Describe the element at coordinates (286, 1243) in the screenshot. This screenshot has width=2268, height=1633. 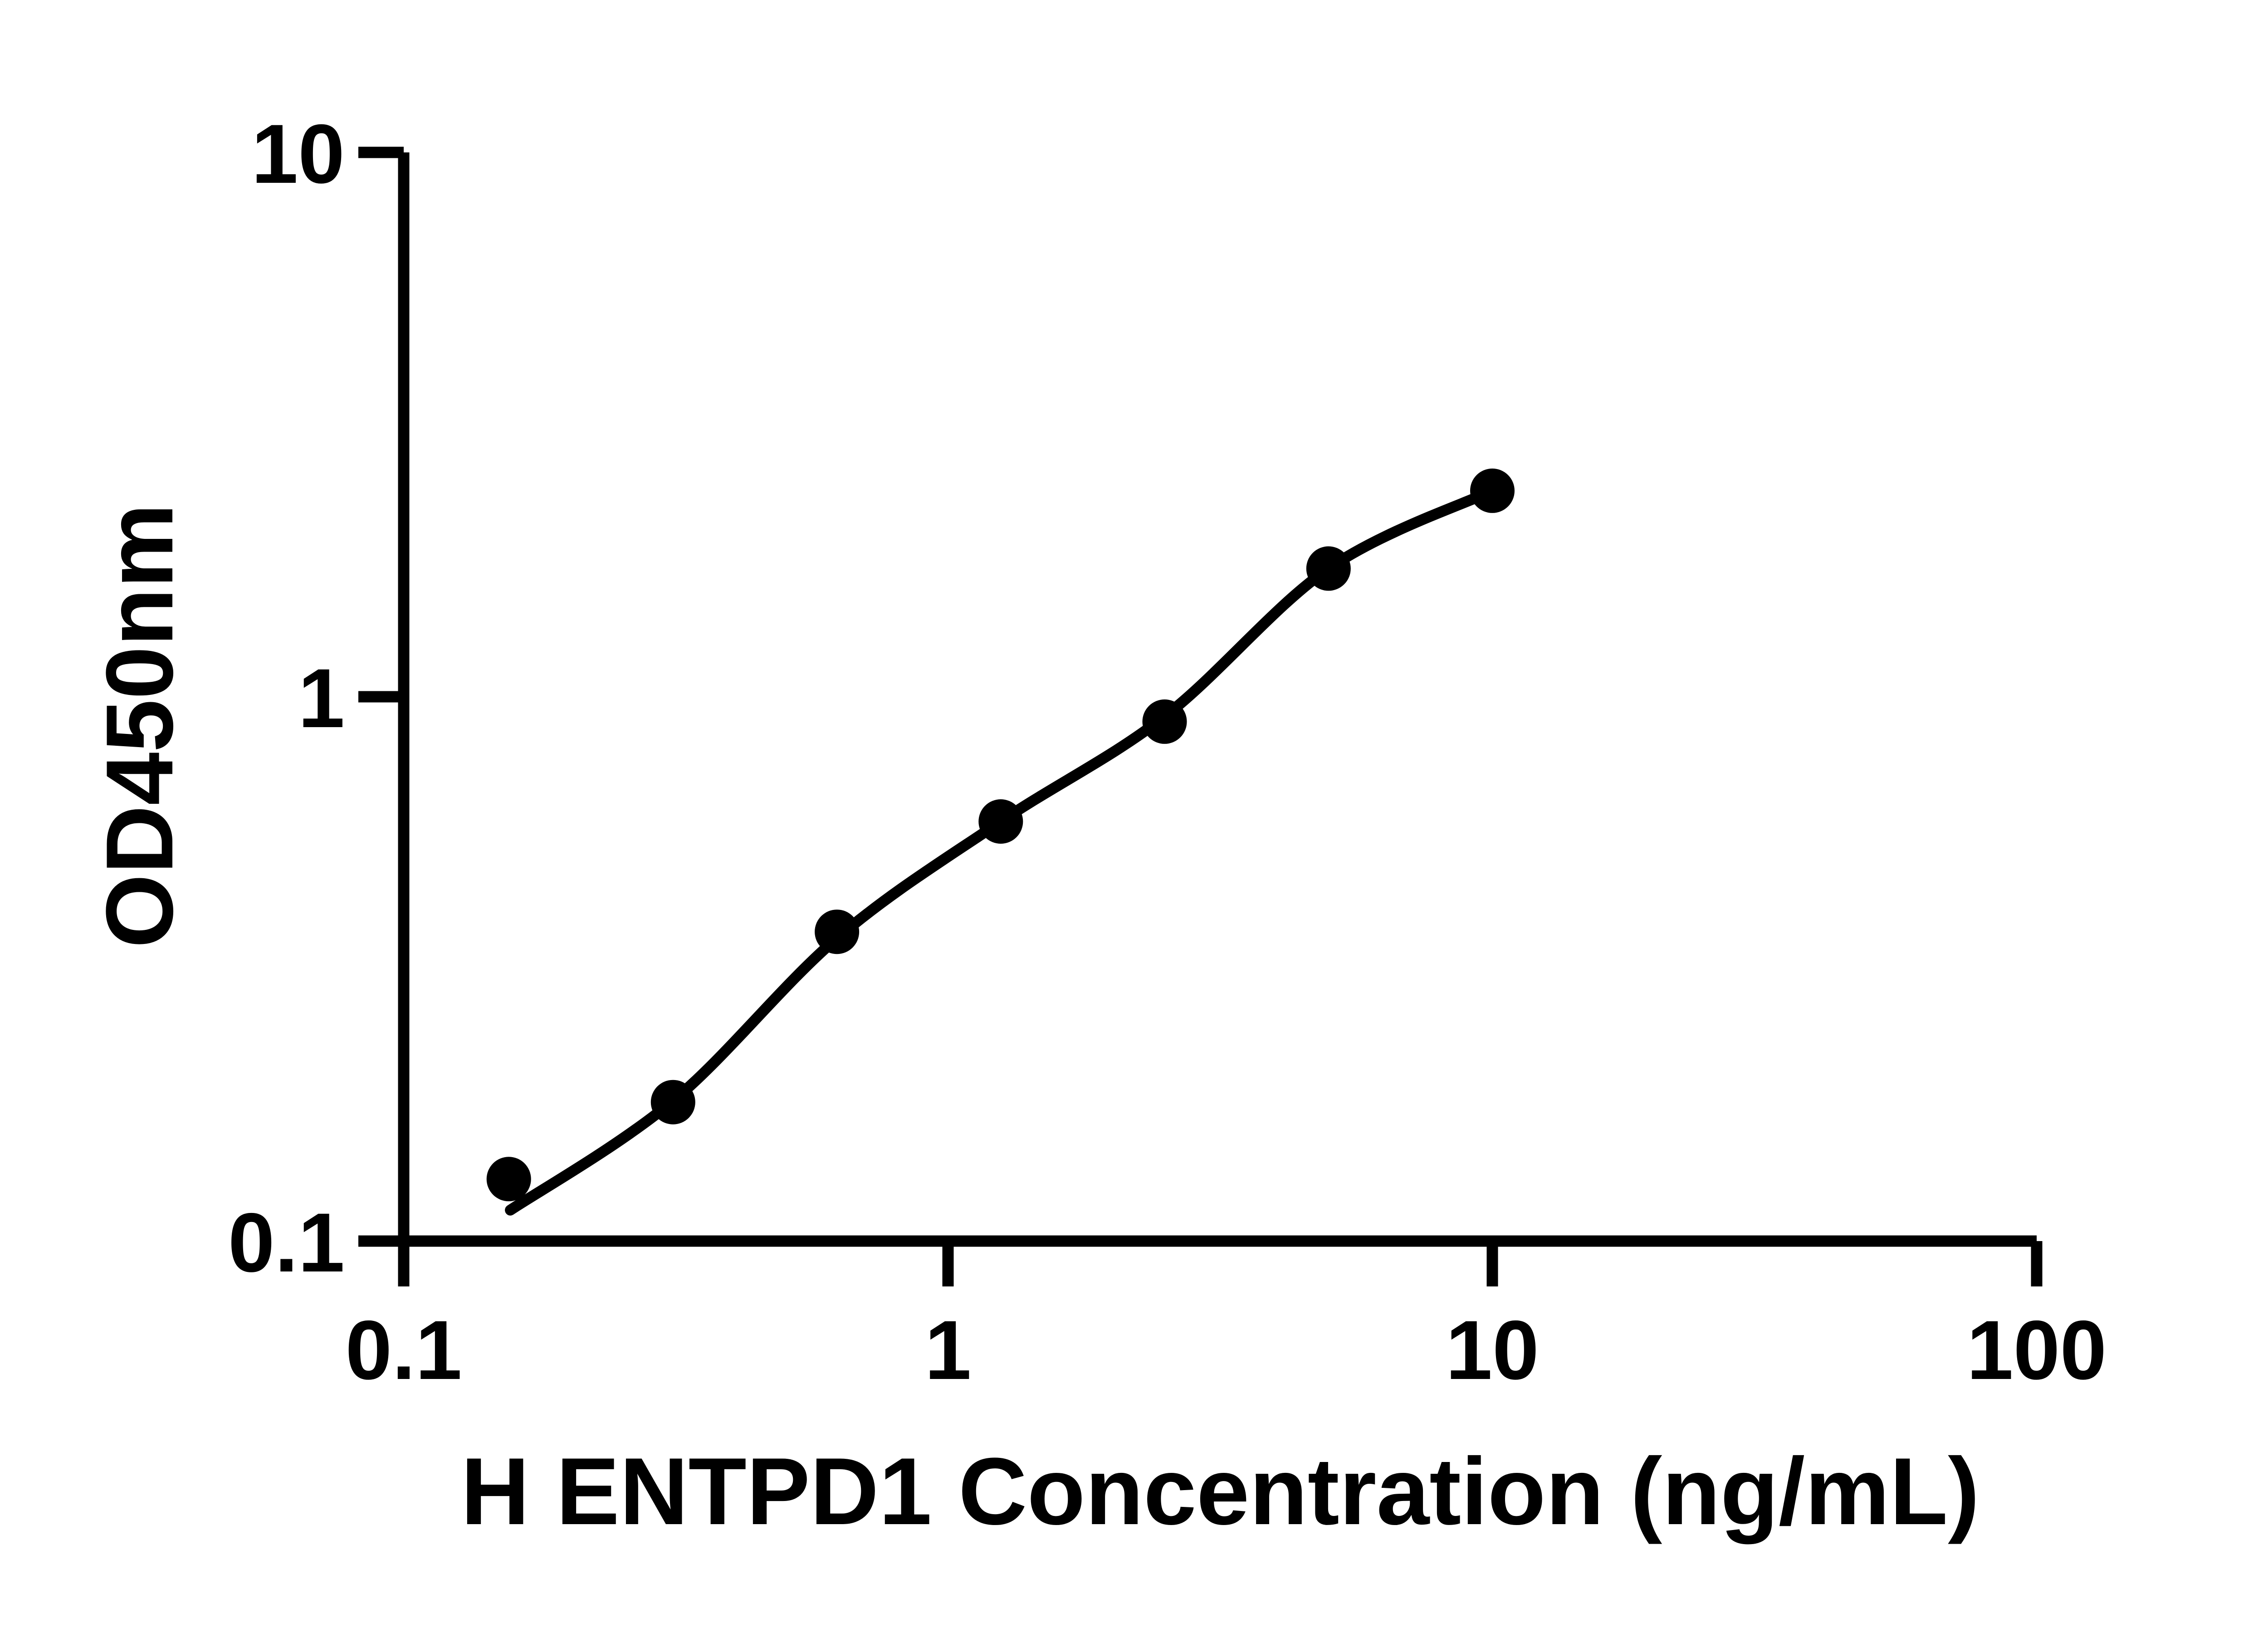
I see `y-tick-label: 0.1` at that location.